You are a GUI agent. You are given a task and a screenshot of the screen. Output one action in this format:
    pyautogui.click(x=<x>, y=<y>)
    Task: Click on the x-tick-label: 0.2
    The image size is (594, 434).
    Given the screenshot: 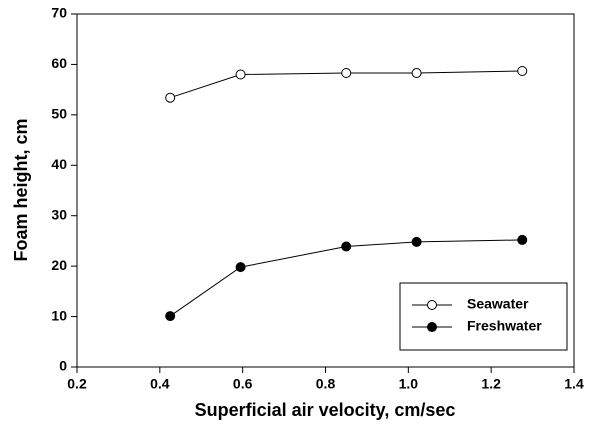 What is the action you would take?
    pyautogui.click(x=77, y=384)
    